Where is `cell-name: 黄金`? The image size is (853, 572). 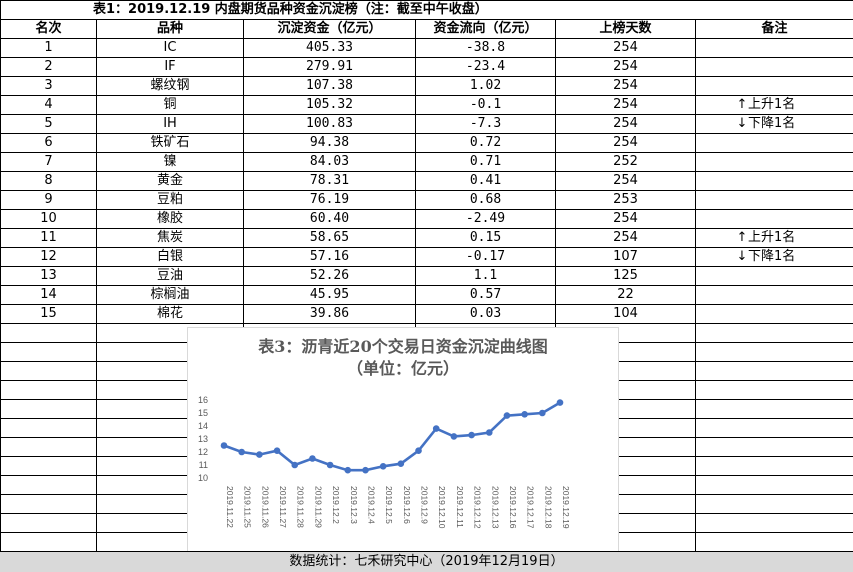 cell-name: 黄金 is located at coordinates (170, 181).